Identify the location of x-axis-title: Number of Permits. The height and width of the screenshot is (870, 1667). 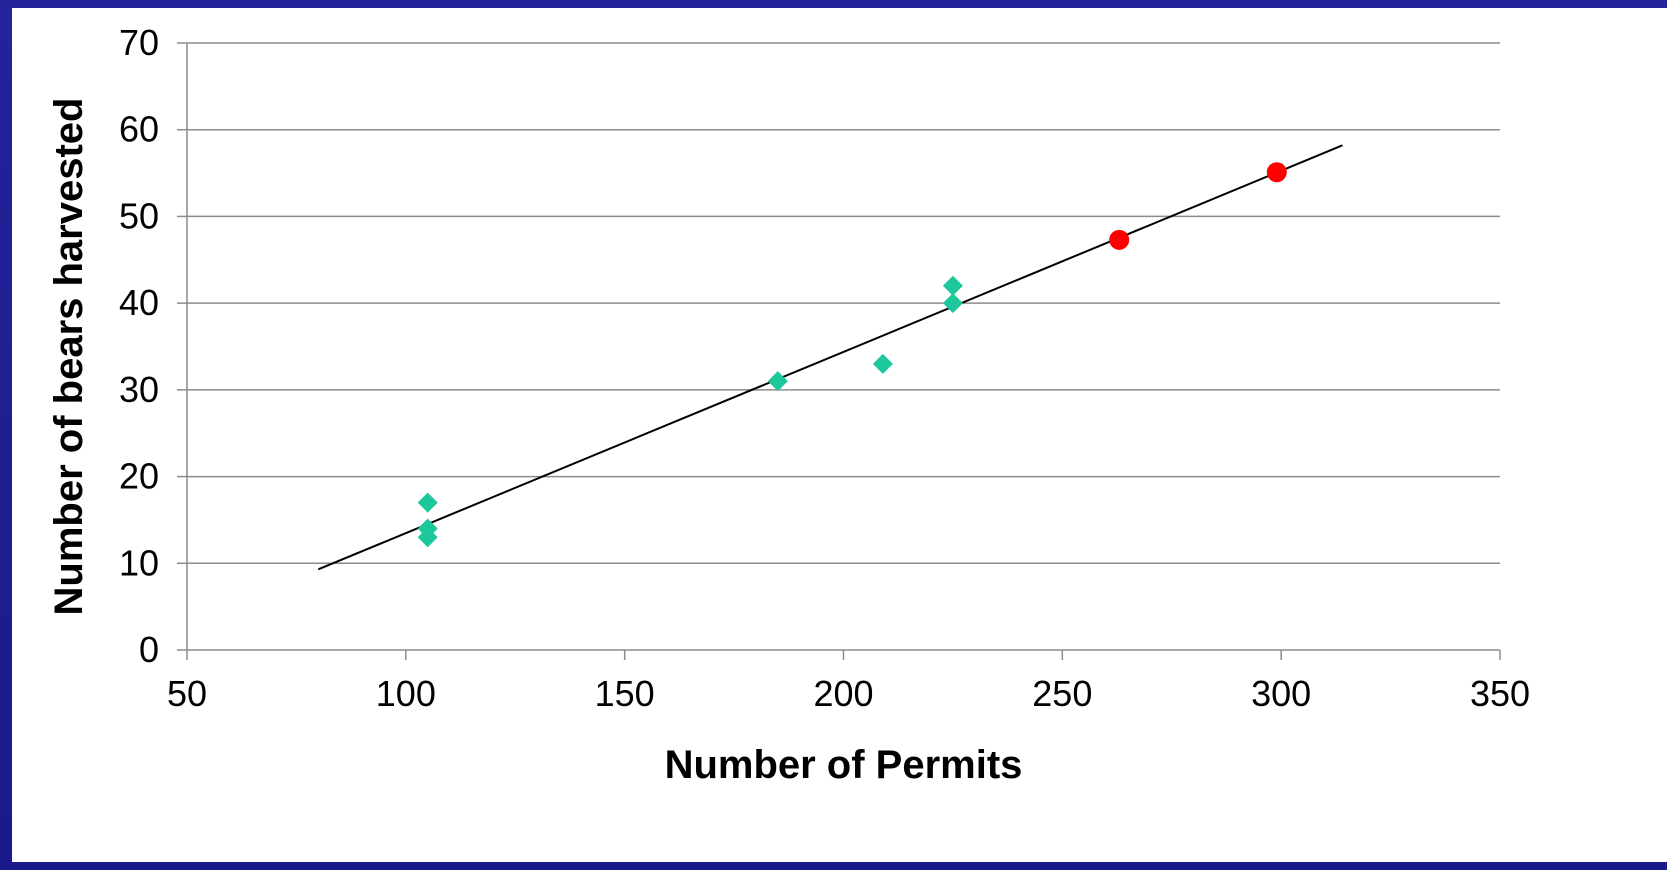
(844, 765).